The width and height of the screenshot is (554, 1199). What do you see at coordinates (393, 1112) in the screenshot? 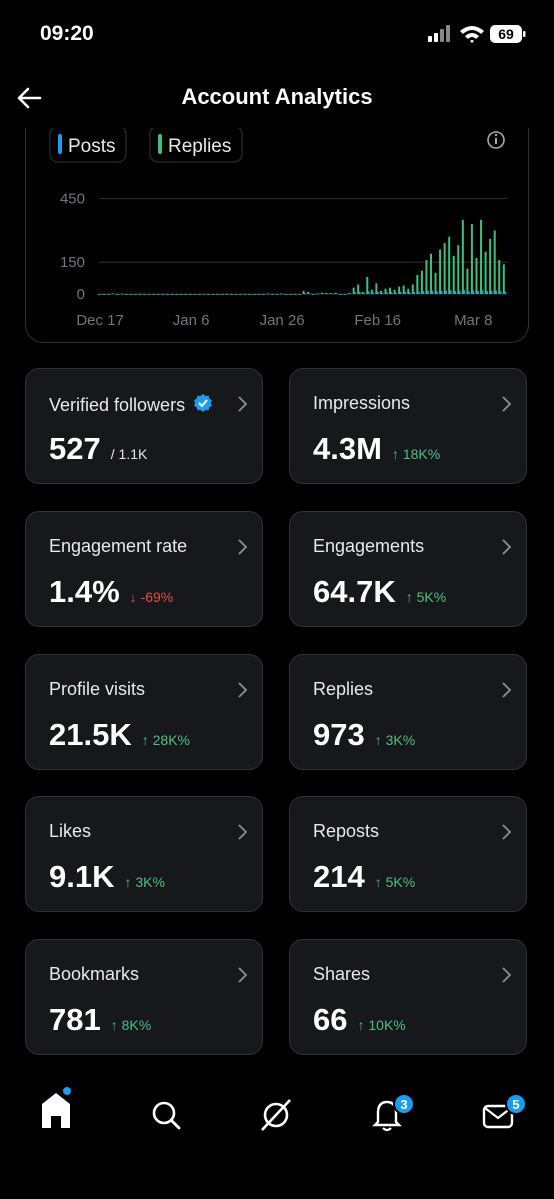
I see `notifications-tab: 3` at bounding box center [393, 1112].